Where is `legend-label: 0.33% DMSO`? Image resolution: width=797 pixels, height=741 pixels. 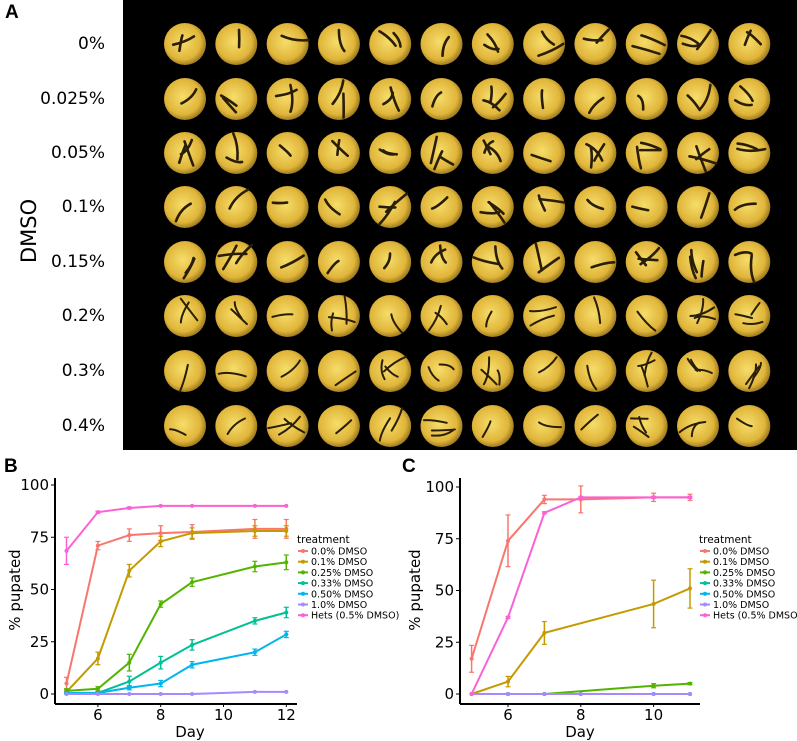 legend-label: 0.33% DMSO is located at coordinates (744, 584).